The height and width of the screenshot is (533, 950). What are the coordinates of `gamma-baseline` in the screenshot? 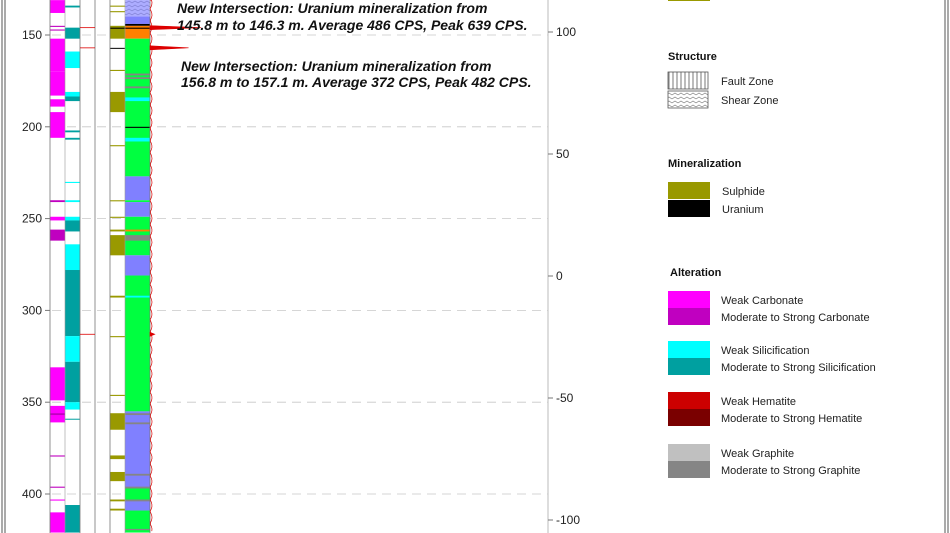 It's located at (151, 266).